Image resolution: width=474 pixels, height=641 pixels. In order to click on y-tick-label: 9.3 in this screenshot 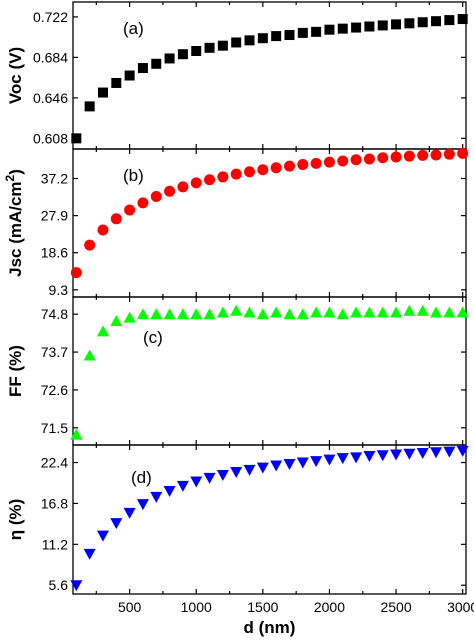, I will do `click(59, 290)`.